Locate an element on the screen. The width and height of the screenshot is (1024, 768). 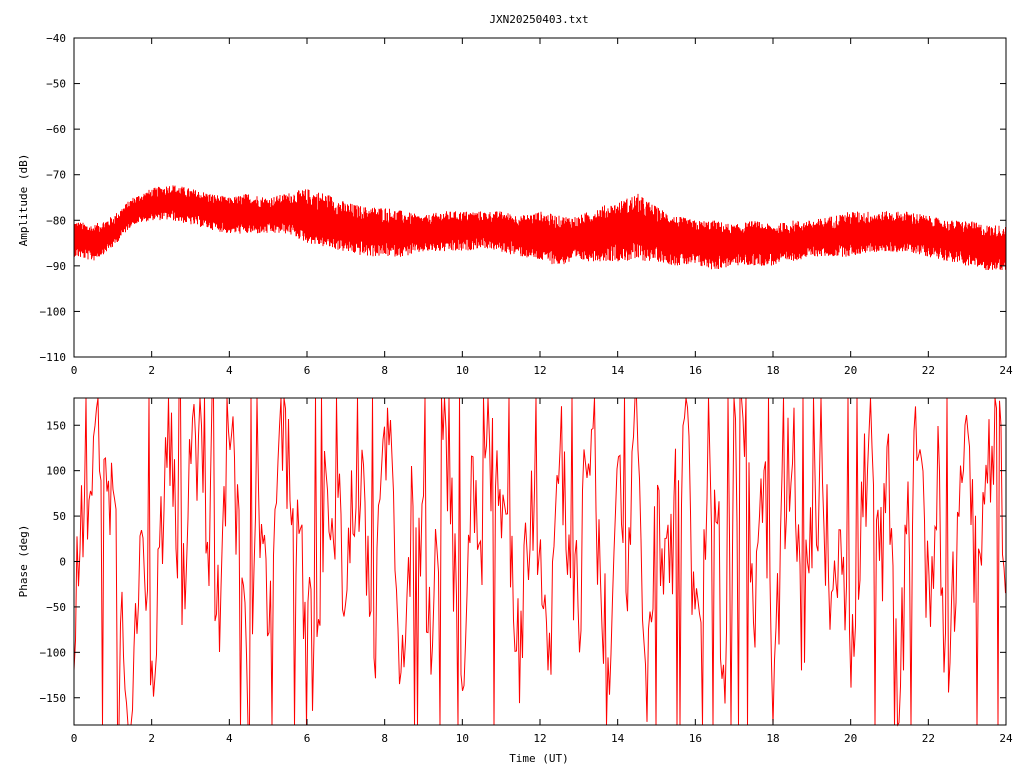
phase-ytick-label: −50 is located at coordinates (56, 607).